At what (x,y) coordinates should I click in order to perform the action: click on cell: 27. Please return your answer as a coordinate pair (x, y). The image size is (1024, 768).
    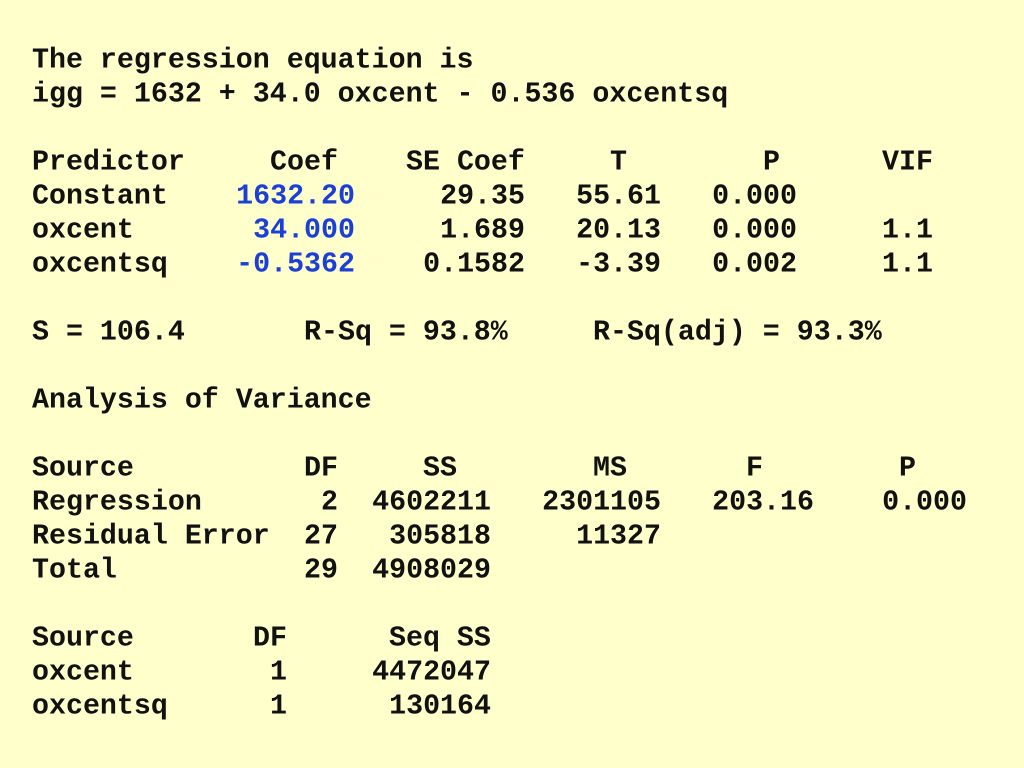
    Looking at the image, I should click on (321, 536).